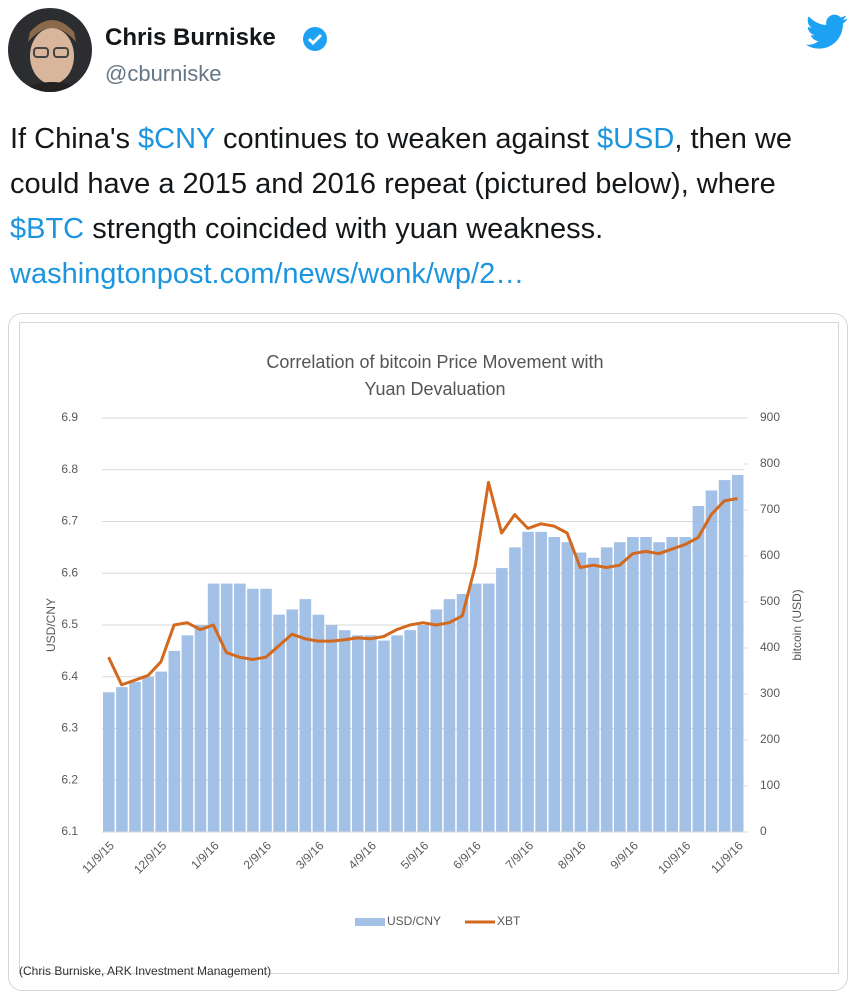 The image size is (856, 998). What do you see at coordinates (190, 37) in the screenshot?
I see `author-name: Chris Burniske` at bounding box center [190, 37].